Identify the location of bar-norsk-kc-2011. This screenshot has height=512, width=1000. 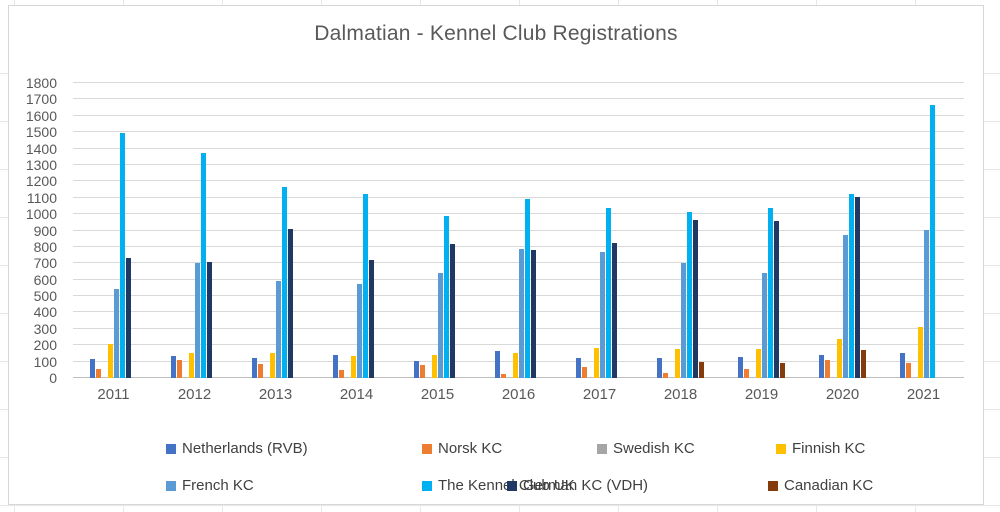
(98, 373).